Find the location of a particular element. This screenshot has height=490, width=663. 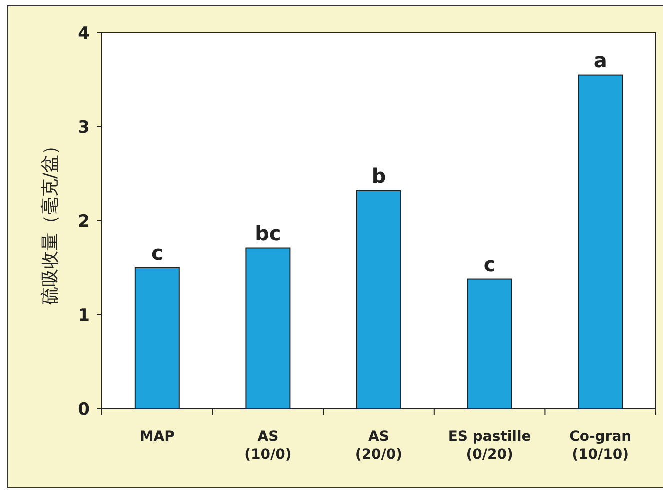

x-tick-label: AS (20/0) is located at coordinates (379, 446).